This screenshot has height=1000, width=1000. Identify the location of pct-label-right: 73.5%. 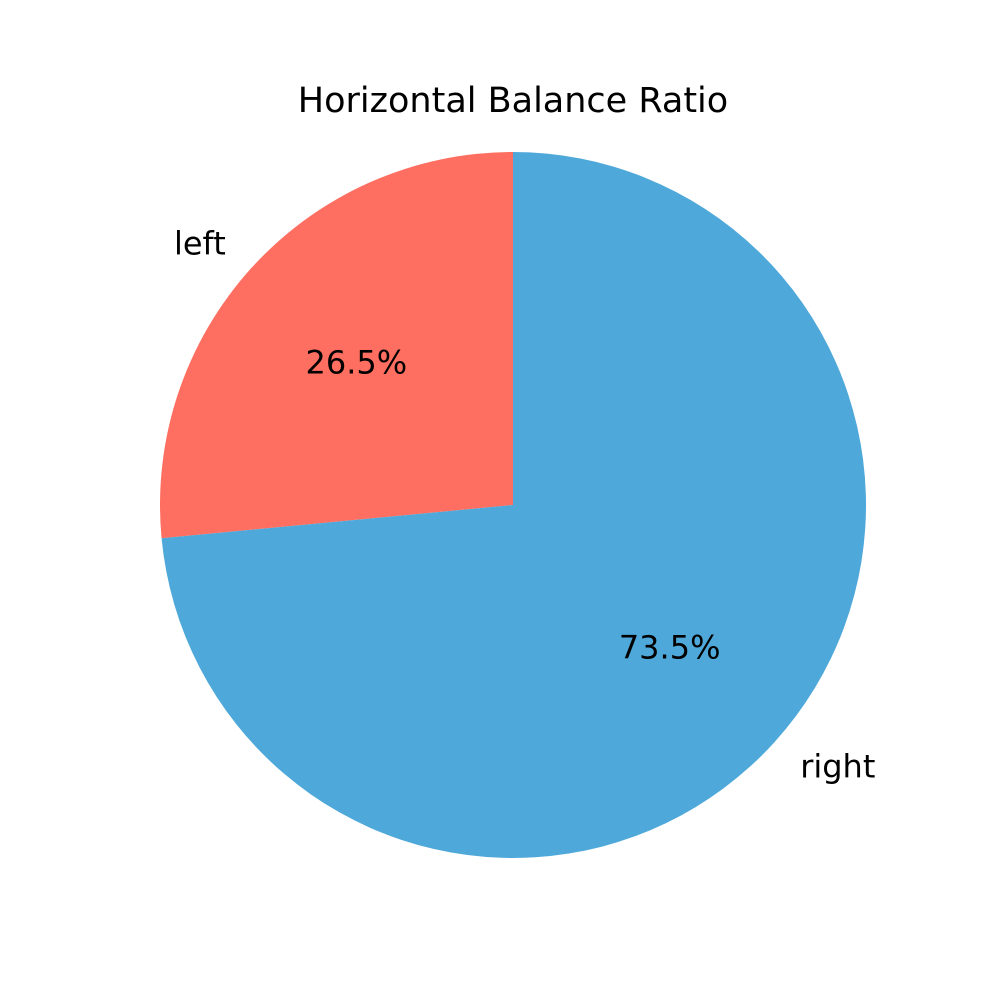
(670, 648).